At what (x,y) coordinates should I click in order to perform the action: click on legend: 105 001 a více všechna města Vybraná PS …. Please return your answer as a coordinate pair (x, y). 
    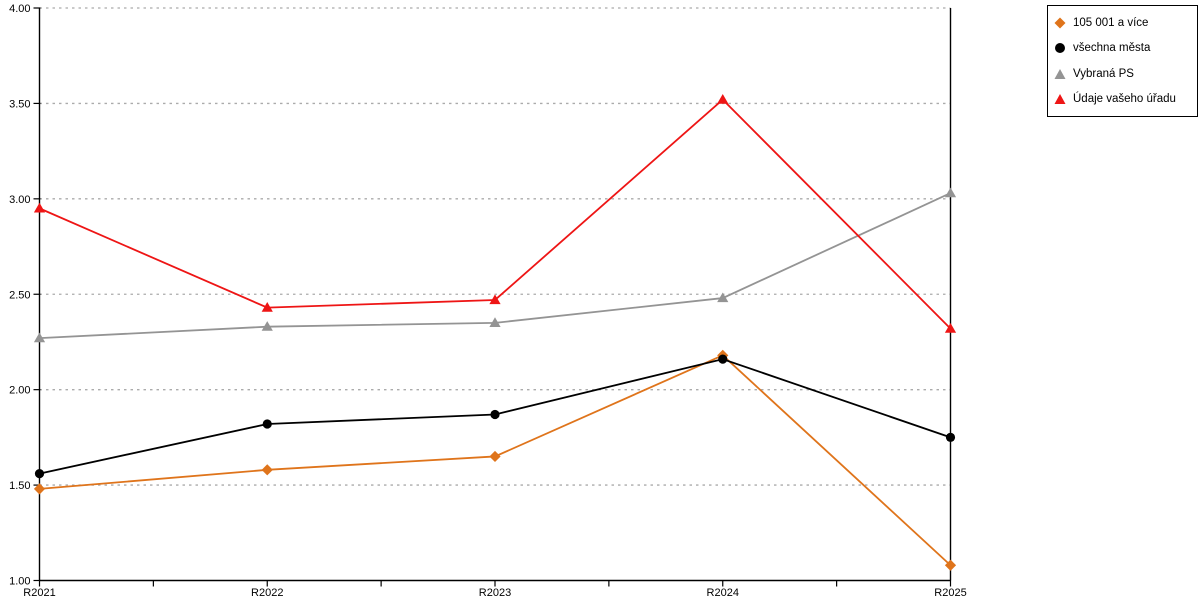
    Looking at the image, I should click on (1122, 61).